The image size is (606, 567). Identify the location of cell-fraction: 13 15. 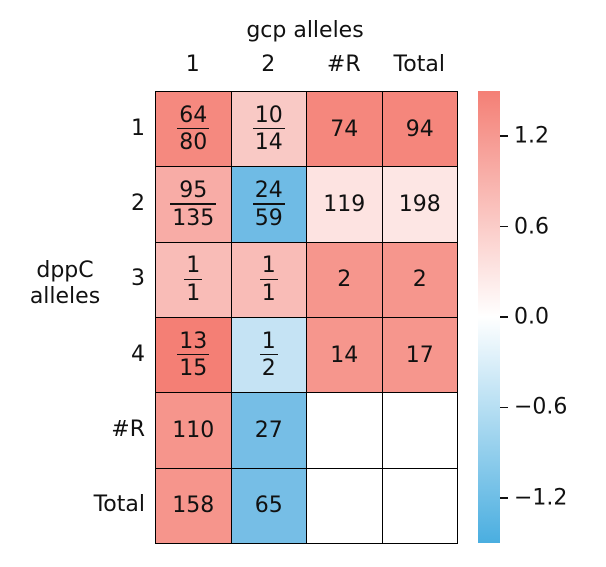
(193, 355).